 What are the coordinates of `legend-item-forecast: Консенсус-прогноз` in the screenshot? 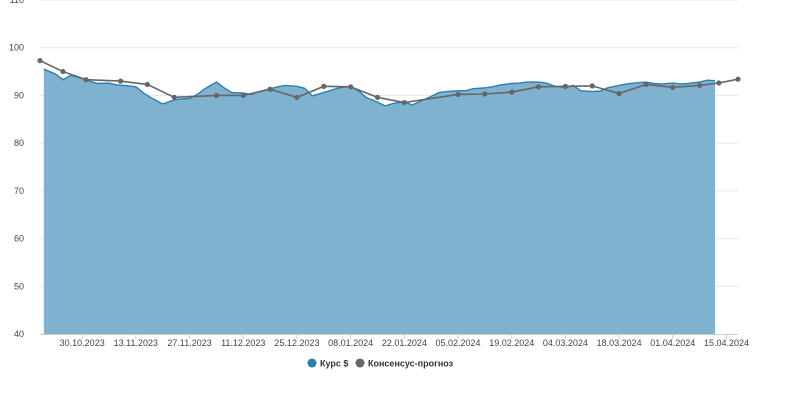 It's located at (404, 363).